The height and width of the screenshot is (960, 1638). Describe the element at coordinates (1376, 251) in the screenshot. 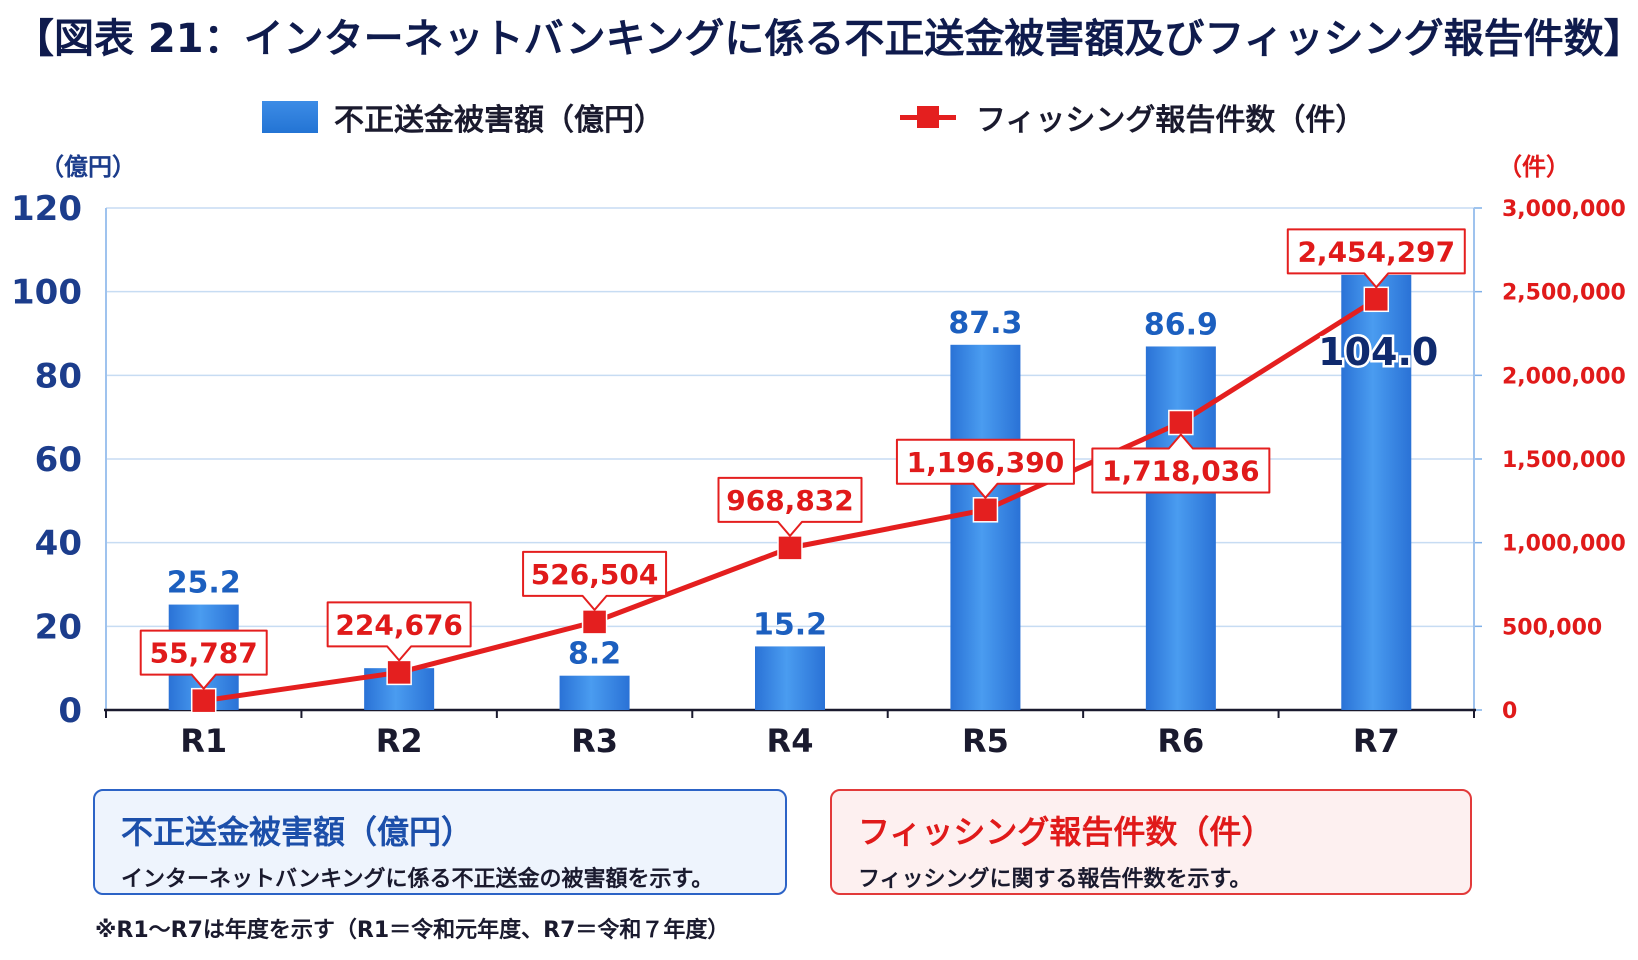

I see `line-value-label: 2,454,297` at that location.